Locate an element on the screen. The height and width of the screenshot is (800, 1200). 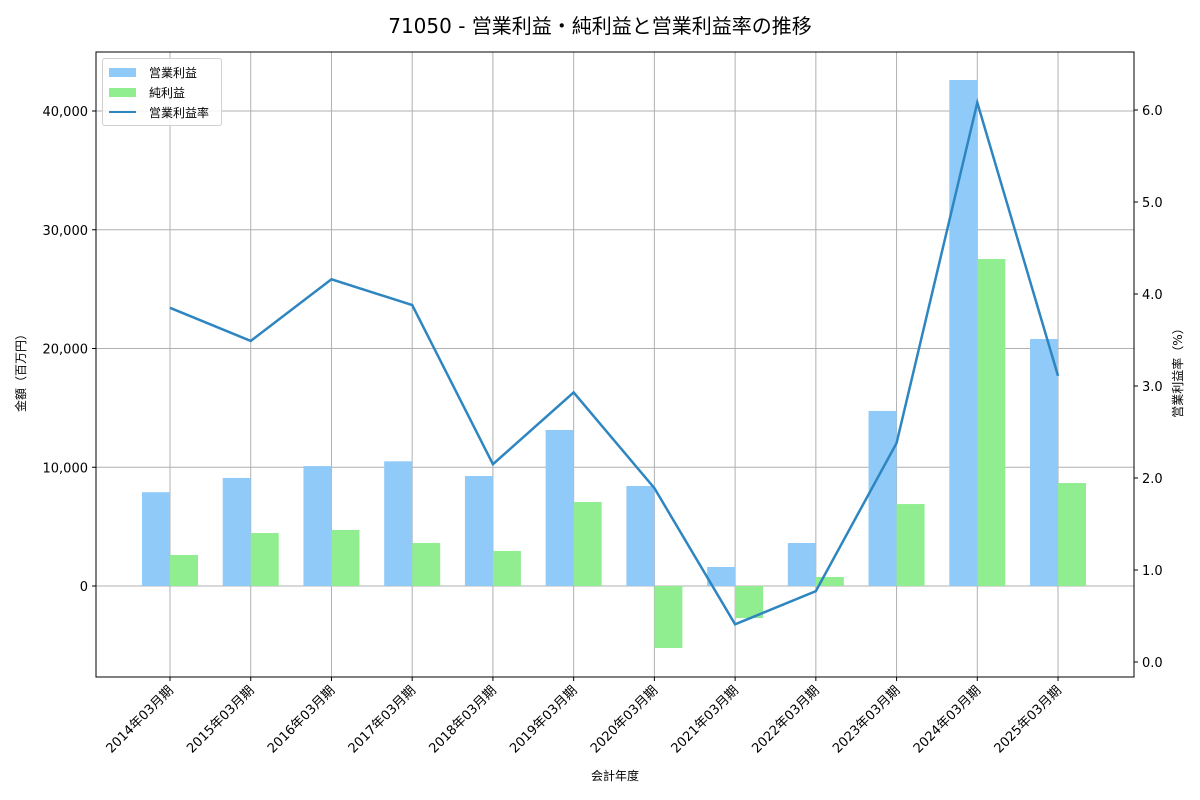
left-tick-label: 30,000 is located at coordinates (66, 231).